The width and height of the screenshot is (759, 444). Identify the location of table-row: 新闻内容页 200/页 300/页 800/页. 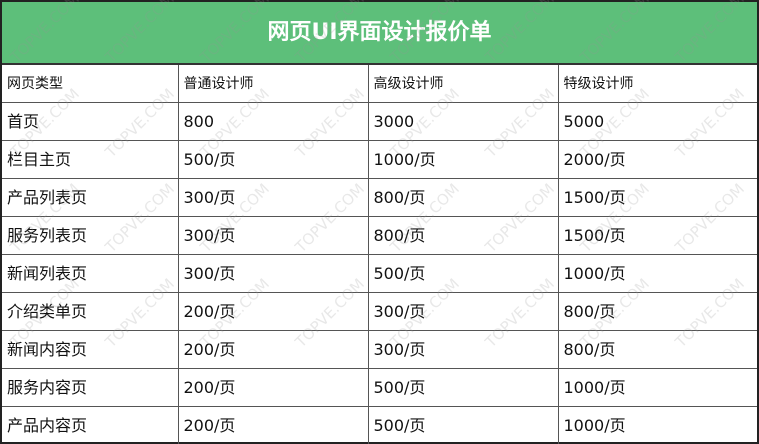
(379, 349).